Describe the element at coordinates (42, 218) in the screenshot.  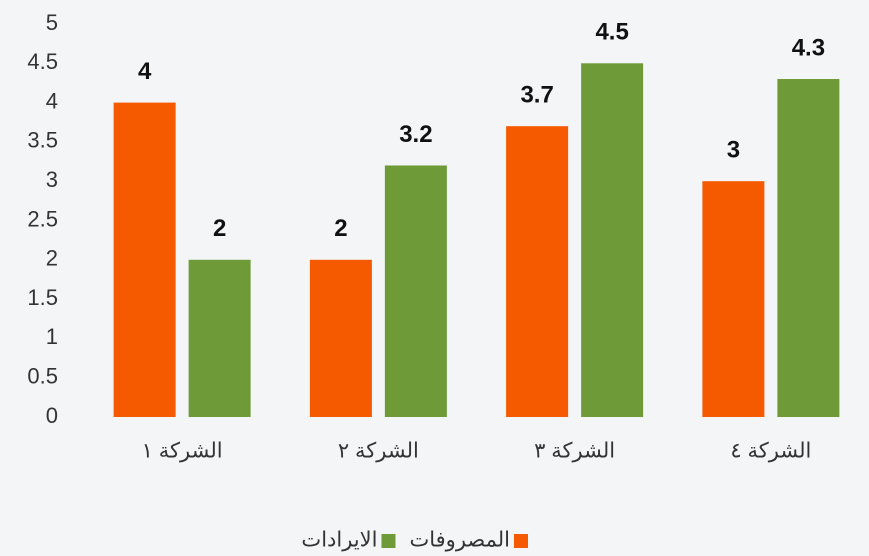
I see `y-tick-label: 2.5` at that location.